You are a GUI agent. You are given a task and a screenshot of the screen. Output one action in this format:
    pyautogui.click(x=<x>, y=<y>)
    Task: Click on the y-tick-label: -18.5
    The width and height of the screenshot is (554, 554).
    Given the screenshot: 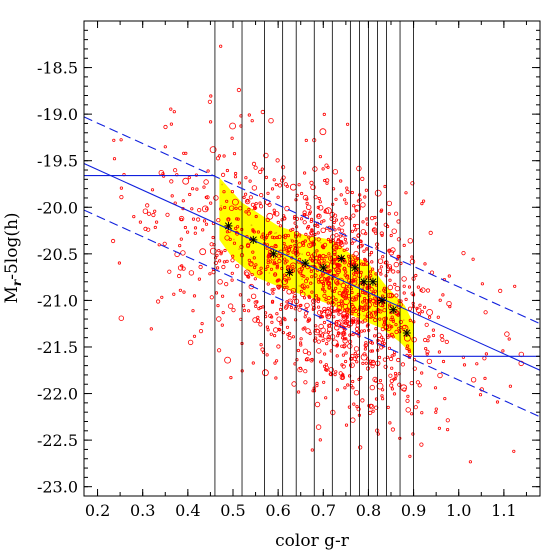 What is the action you would take?
    pyautogui.click(x=57, y=68)
    